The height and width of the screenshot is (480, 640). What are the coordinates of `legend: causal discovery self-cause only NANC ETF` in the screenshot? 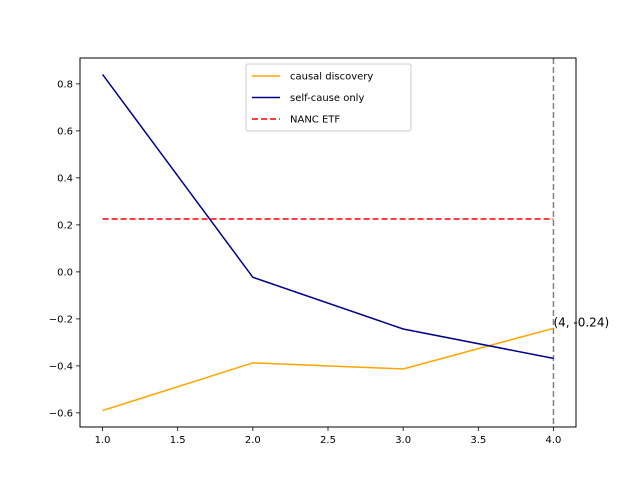 It's located at (328, 97).